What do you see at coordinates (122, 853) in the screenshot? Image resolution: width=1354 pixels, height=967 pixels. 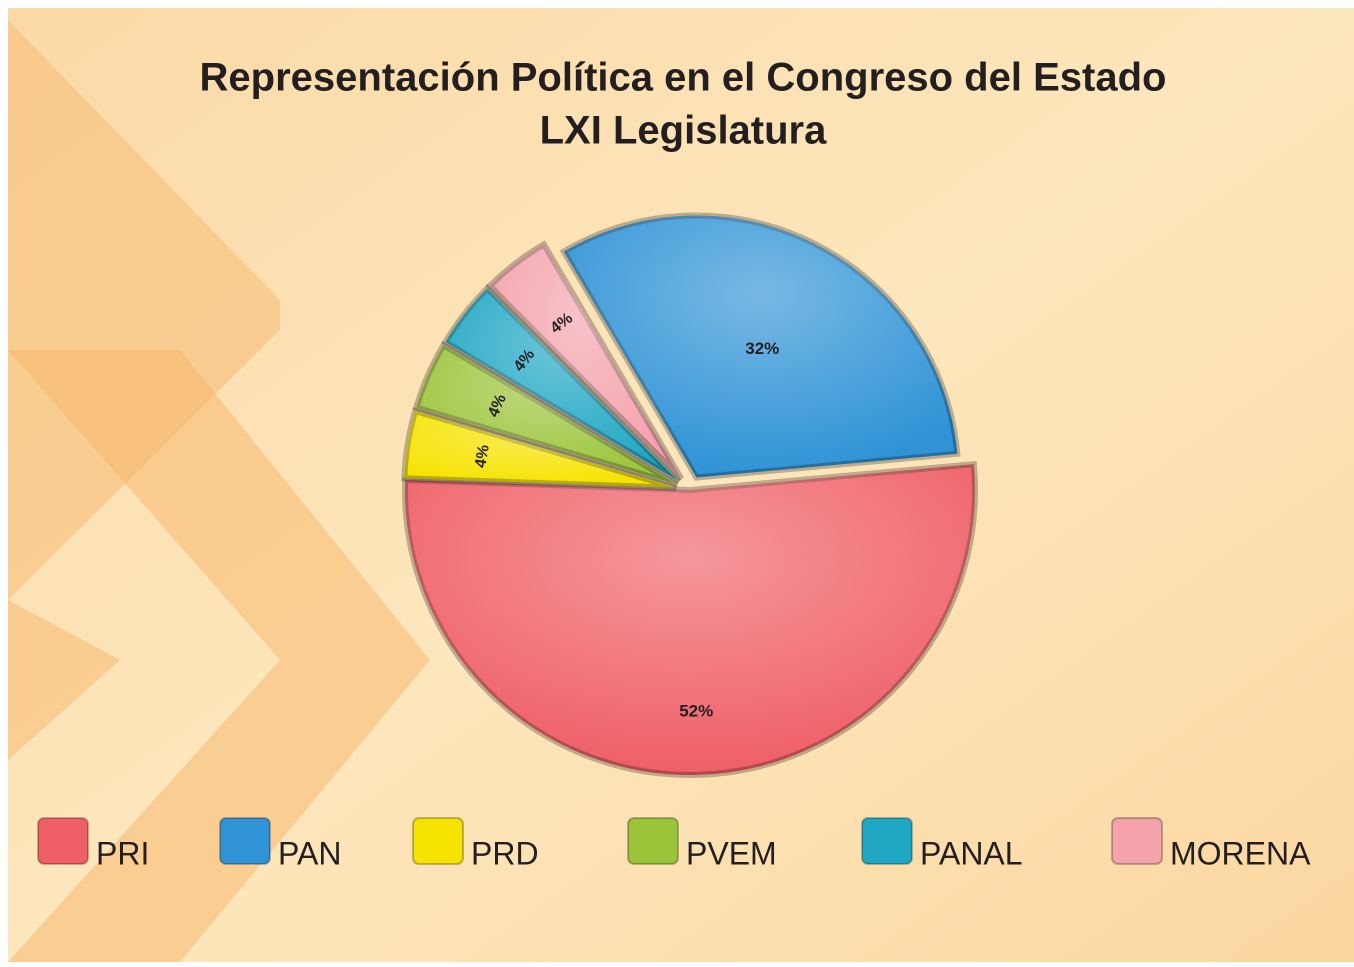 I see `legend-label: PRI` at bounding box center [122, 853].